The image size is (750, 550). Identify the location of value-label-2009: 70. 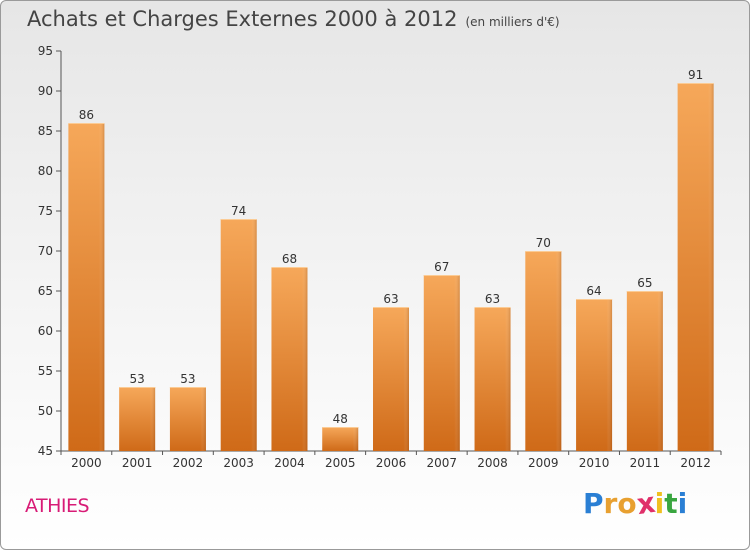
(543, 243).